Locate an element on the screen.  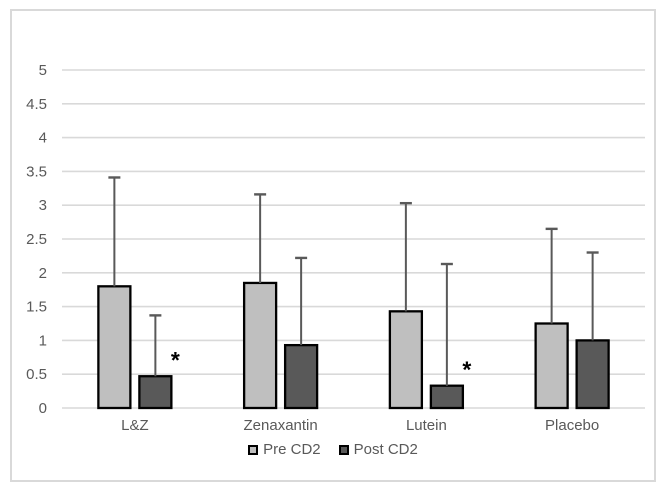
bar-placebo-pre-cd2 is located at coordinates (551, 366).